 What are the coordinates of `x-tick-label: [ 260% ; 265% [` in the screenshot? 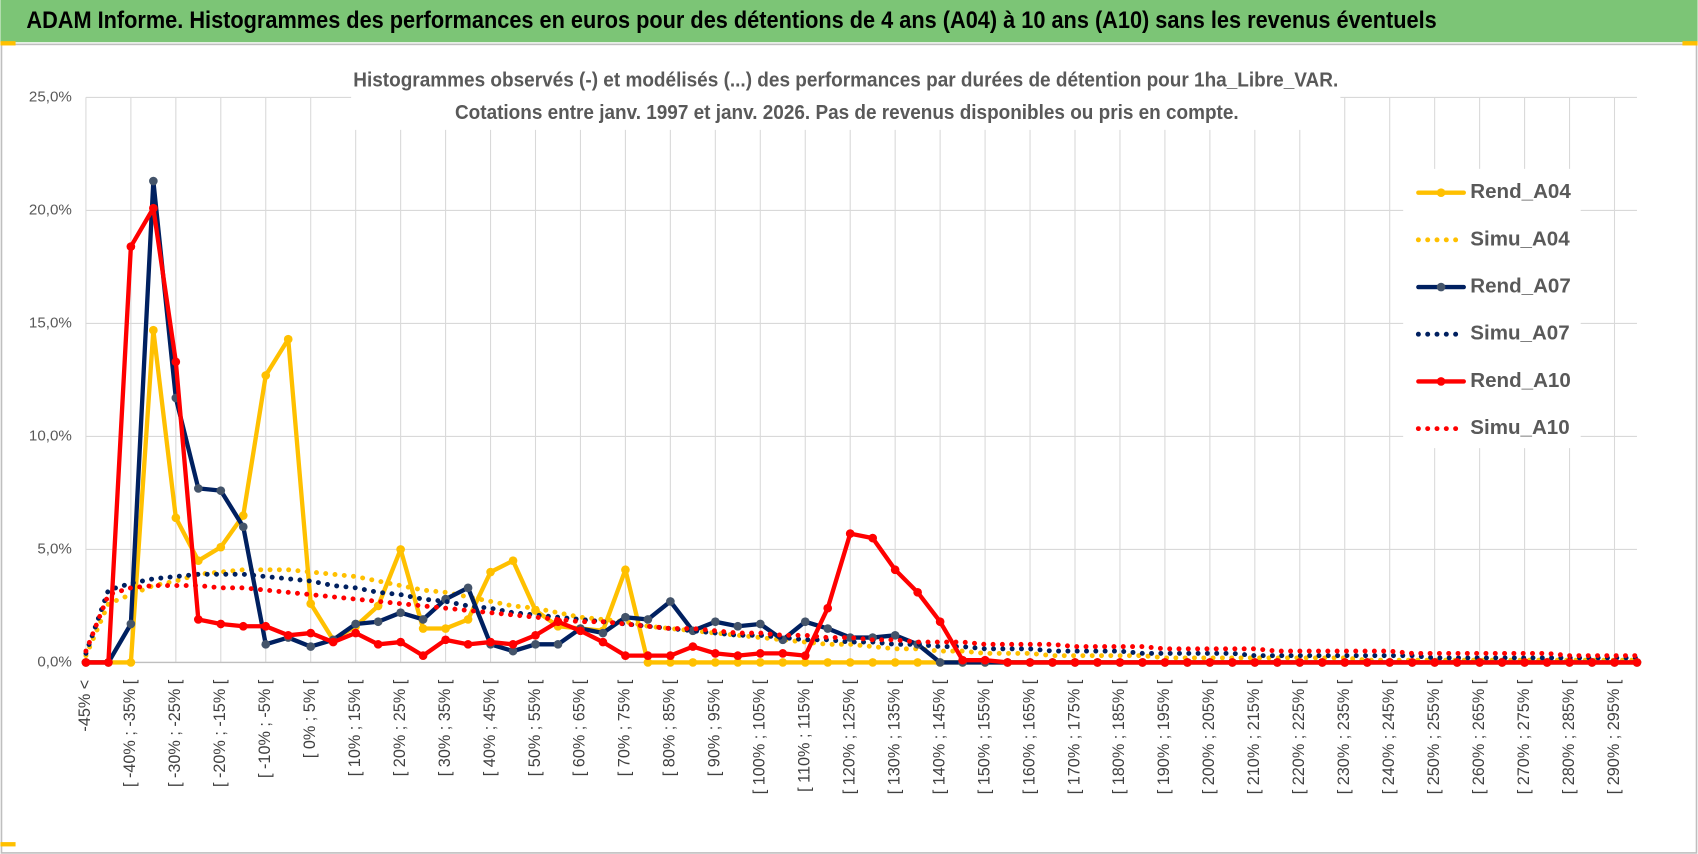 It's located at (1479, 736).